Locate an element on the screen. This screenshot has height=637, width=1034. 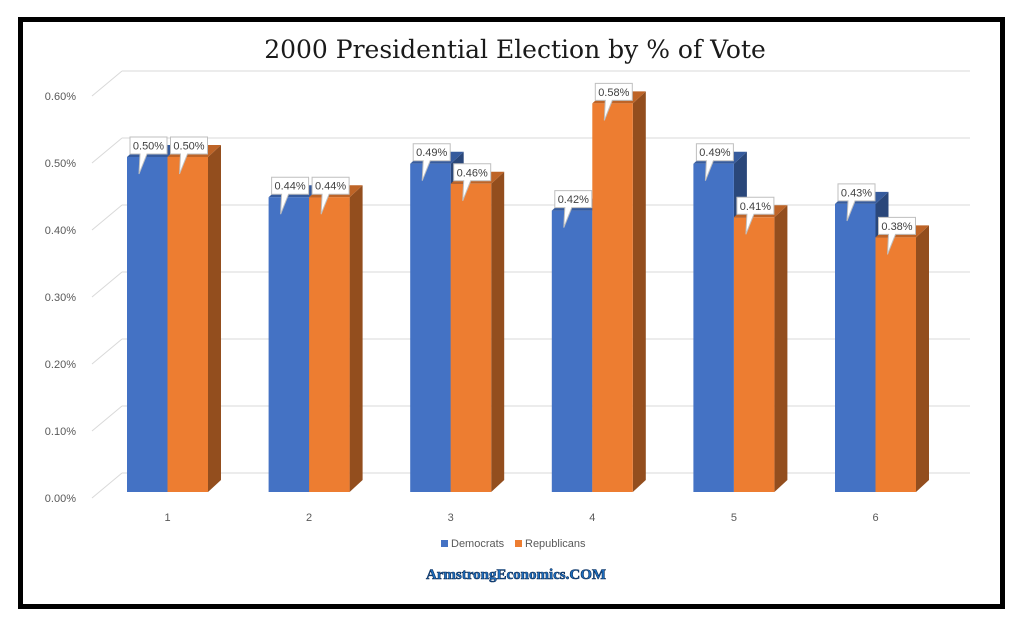
legend: Democrats Republicans is located at coordinates (513, 544).